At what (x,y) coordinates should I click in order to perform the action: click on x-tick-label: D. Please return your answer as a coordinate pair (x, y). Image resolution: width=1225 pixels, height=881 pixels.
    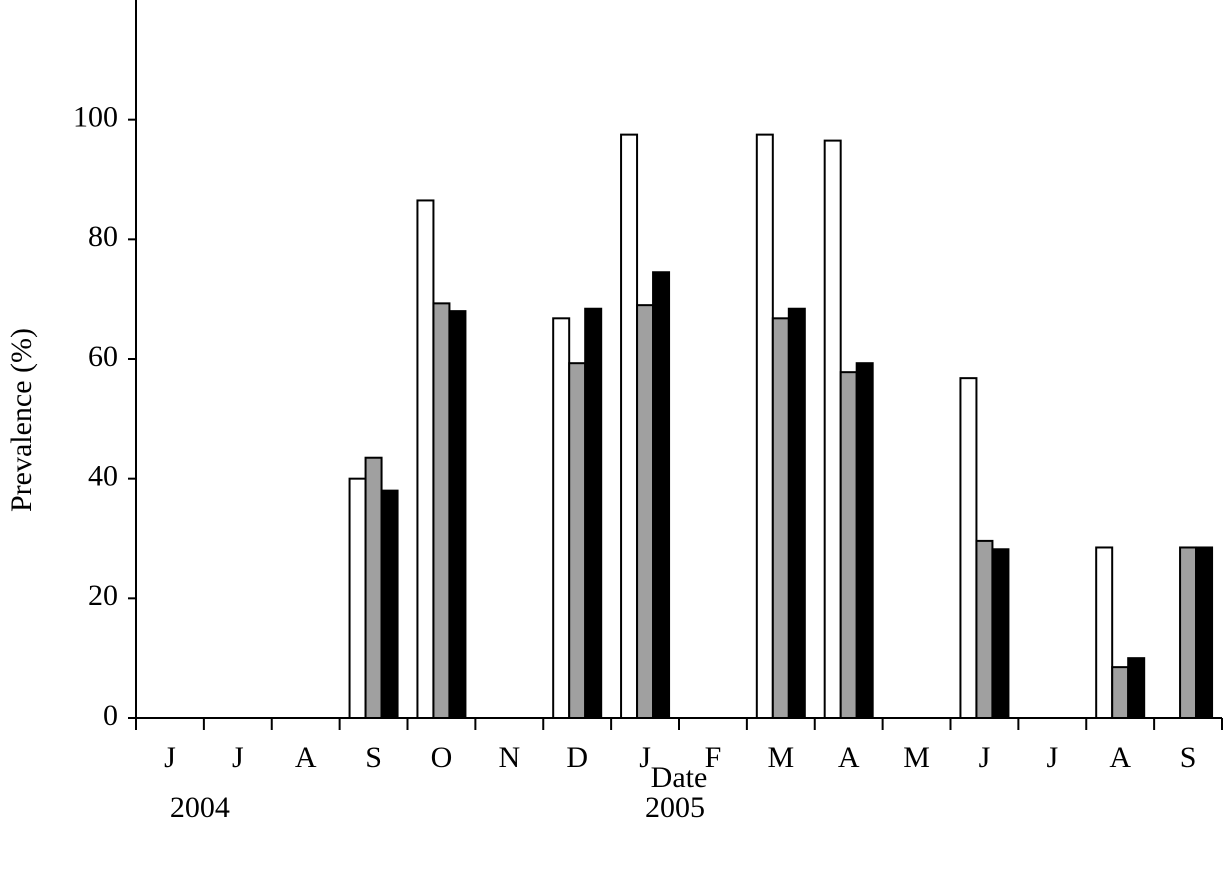
    Looking at the image, I should click on (577, 757).